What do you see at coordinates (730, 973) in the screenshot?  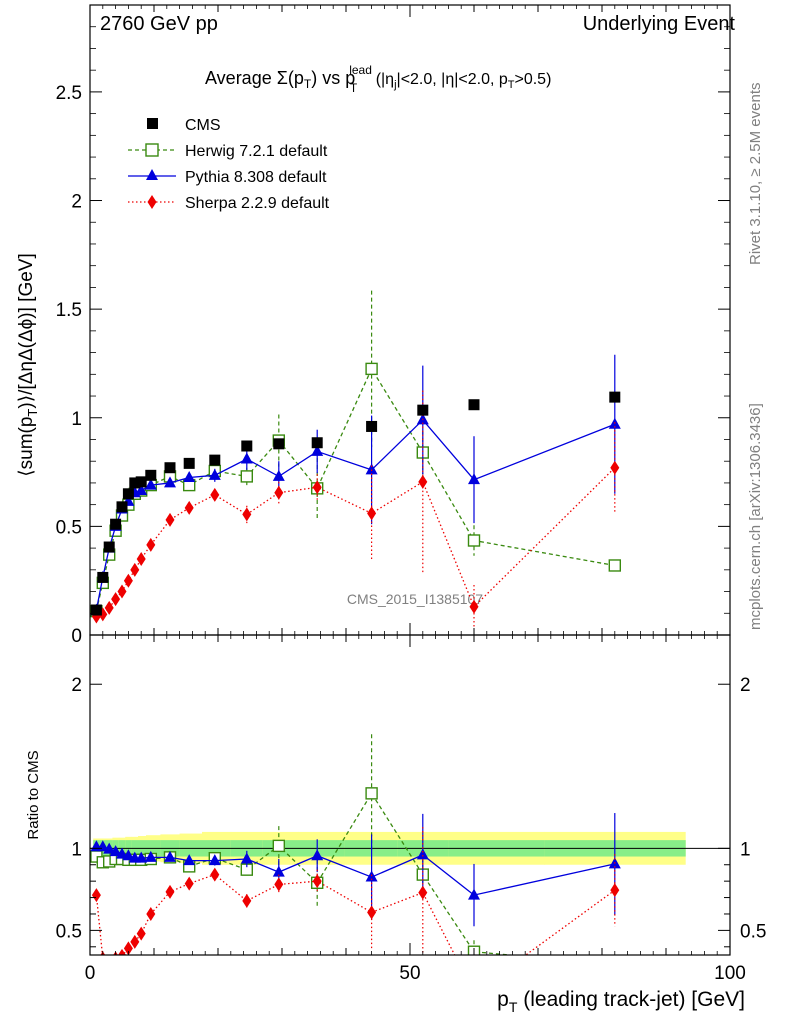 I see `x-tick-label: 100` at bounding box center [730, 973].